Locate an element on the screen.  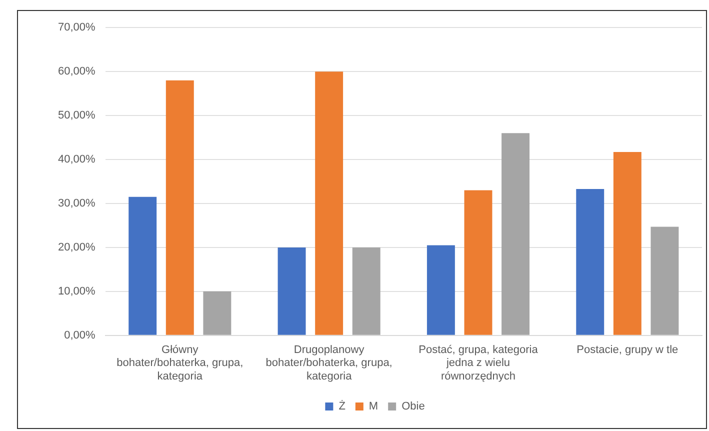
y-tick-label: 60,00% is located at coordinates (77, 72).